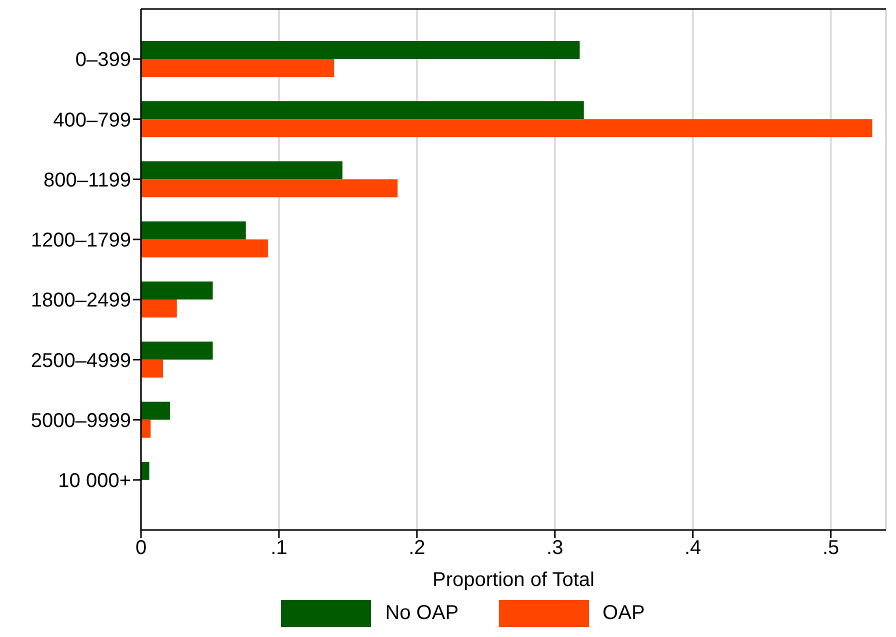 The height and width of the screenshot is (637, 896). Describe the element at coordinates (623, 613) in the screenshot. I see `legend-label: OAP` at that location.